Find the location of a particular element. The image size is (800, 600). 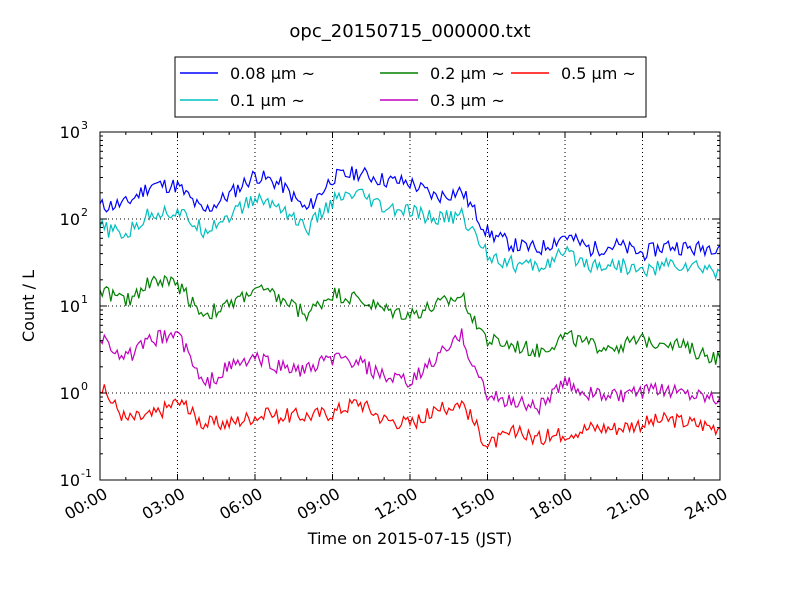

x-tick-label: 03:00 is located at coordinates (163, 504).